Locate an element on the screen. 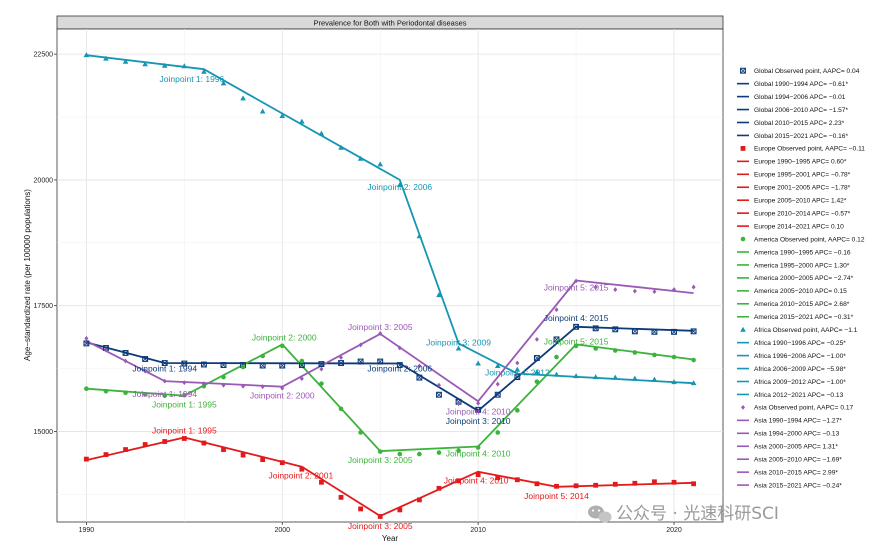  y-tick-label: 15000 is located at coordinates (44, 432).